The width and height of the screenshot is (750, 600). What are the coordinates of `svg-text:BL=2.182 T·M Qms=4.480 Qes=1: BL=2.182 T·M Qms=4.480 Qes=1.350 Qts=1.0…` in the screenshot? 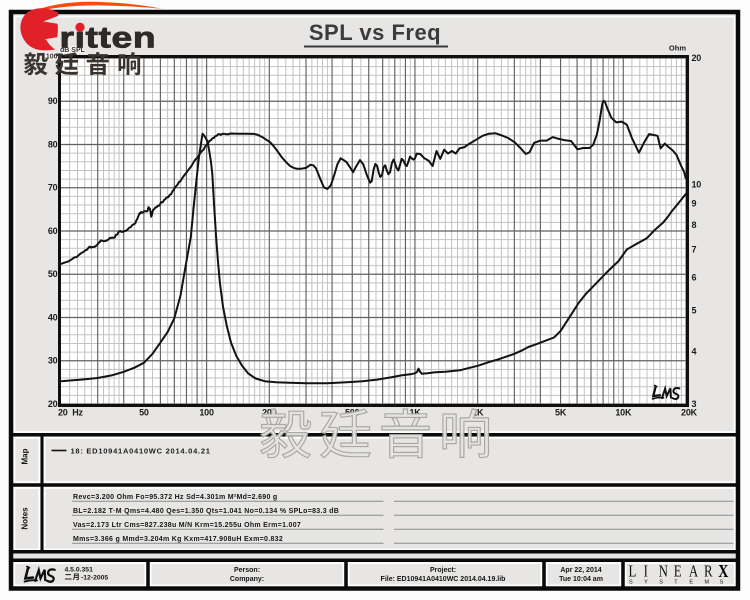 It's located at (206, 511).